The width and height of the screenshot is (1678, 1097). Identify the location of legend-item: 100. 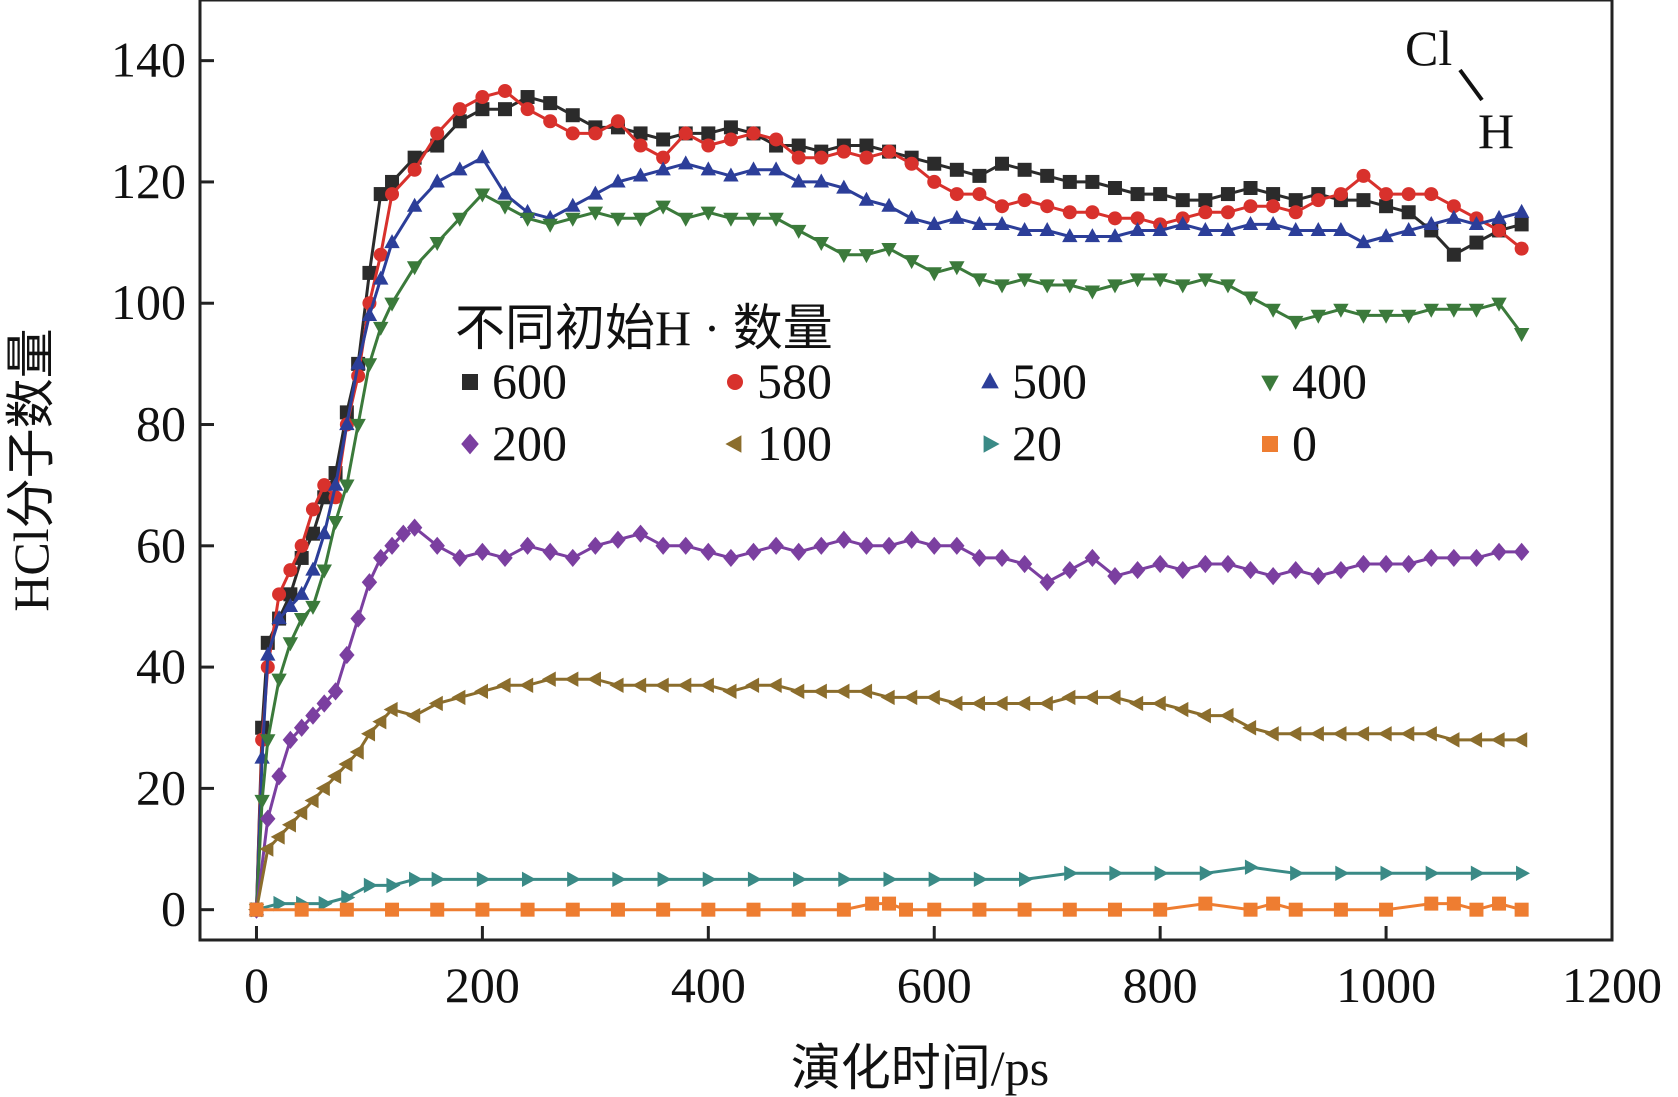
(778, 443).